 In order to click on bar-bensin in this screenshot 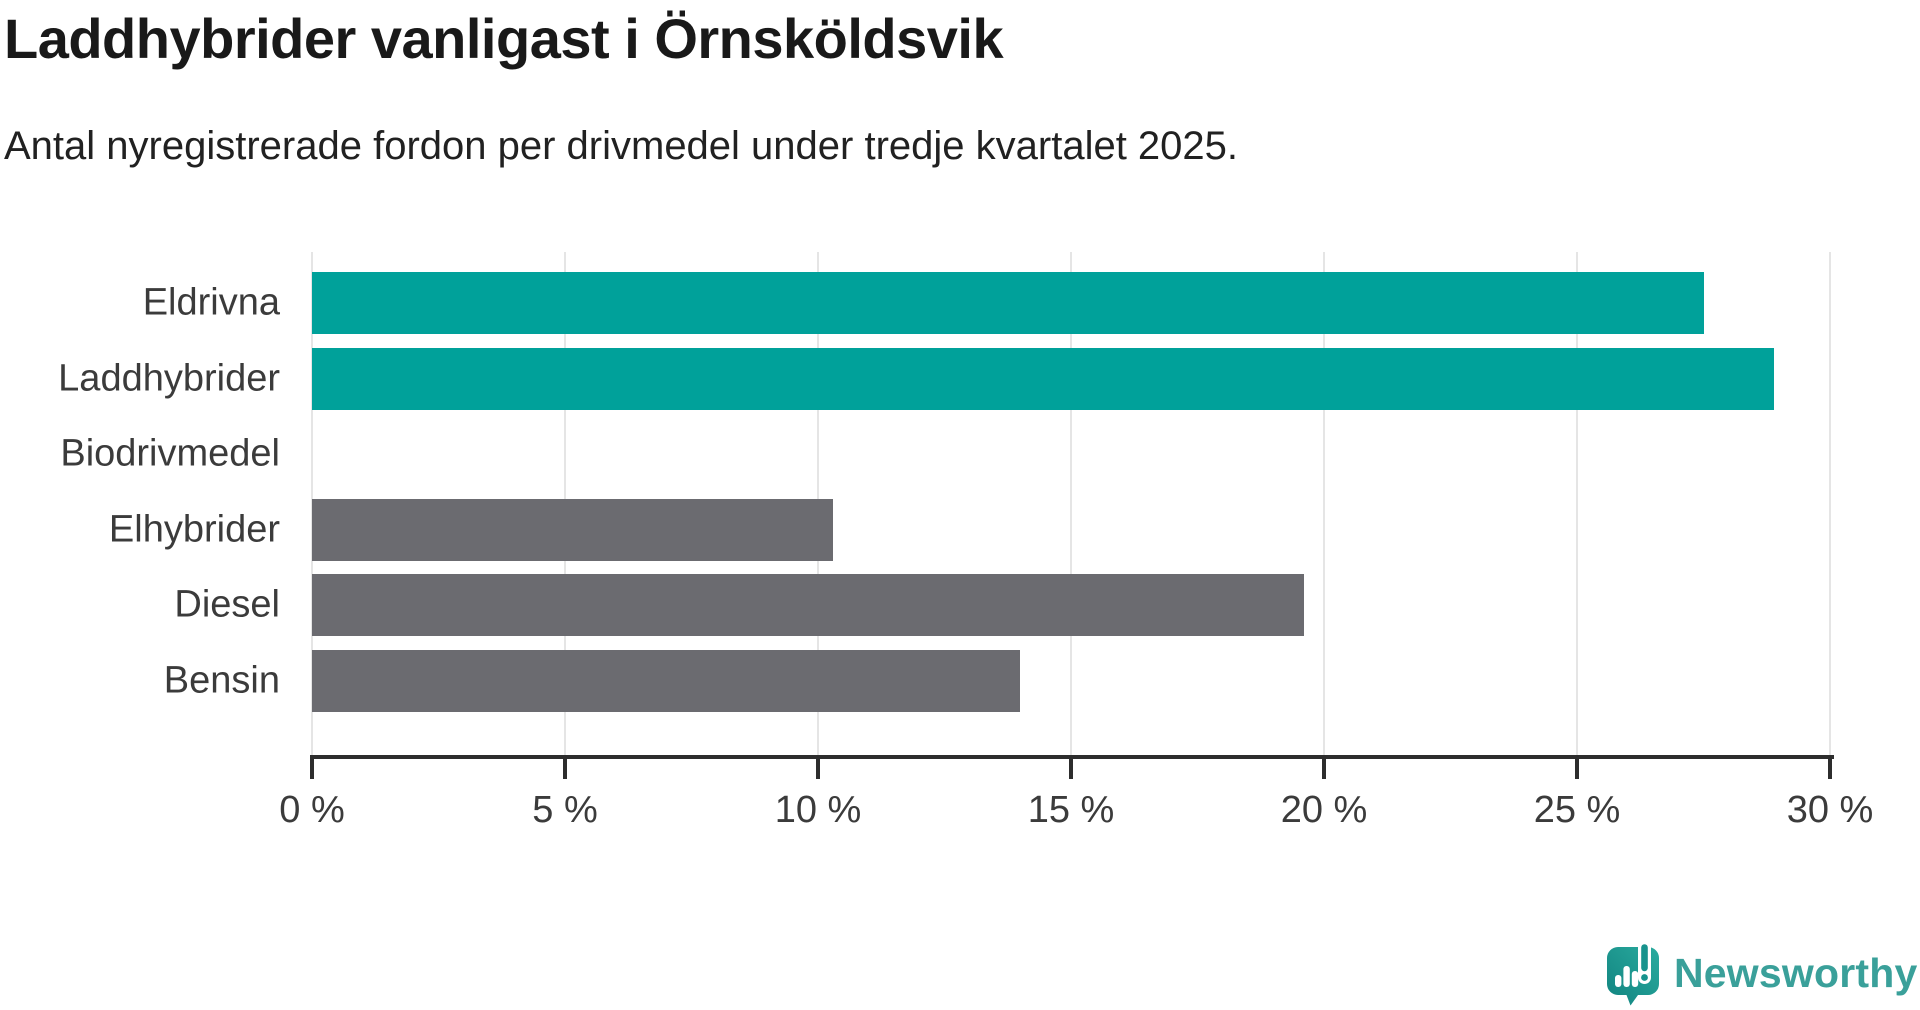, I will do `click(666, 680)`.